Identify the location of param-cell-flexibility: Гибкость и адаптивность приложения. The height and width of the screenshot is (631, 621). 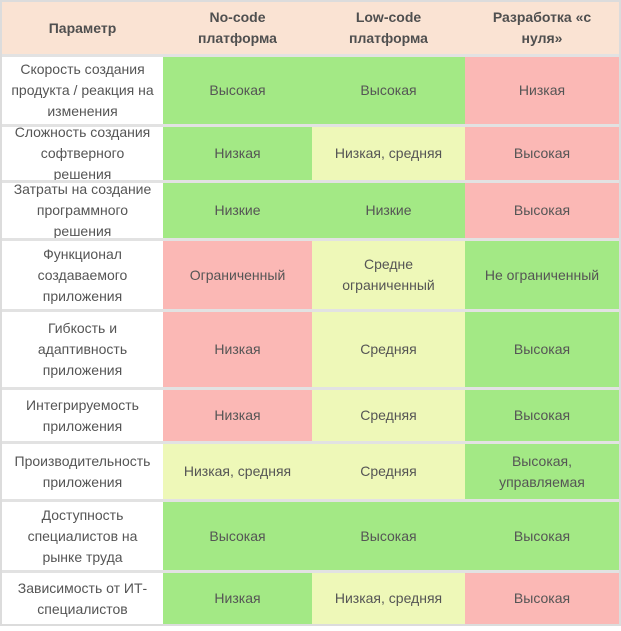
(82, 349).